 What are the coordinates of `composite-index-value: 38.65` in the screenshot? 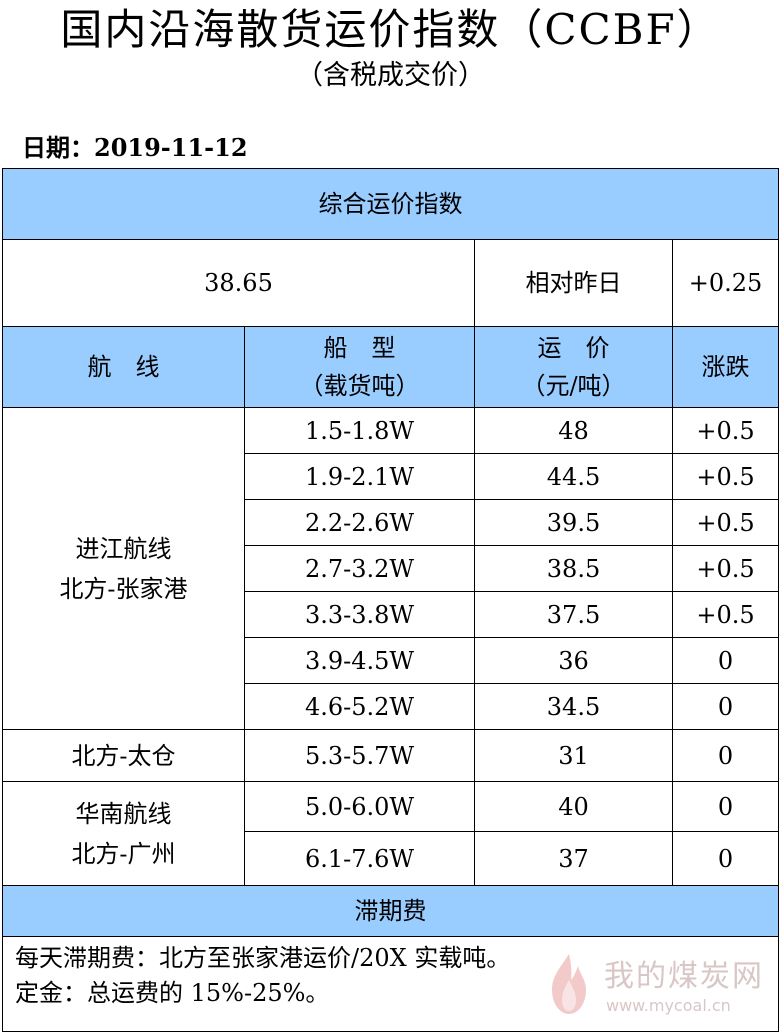 It's located at (238, 283).